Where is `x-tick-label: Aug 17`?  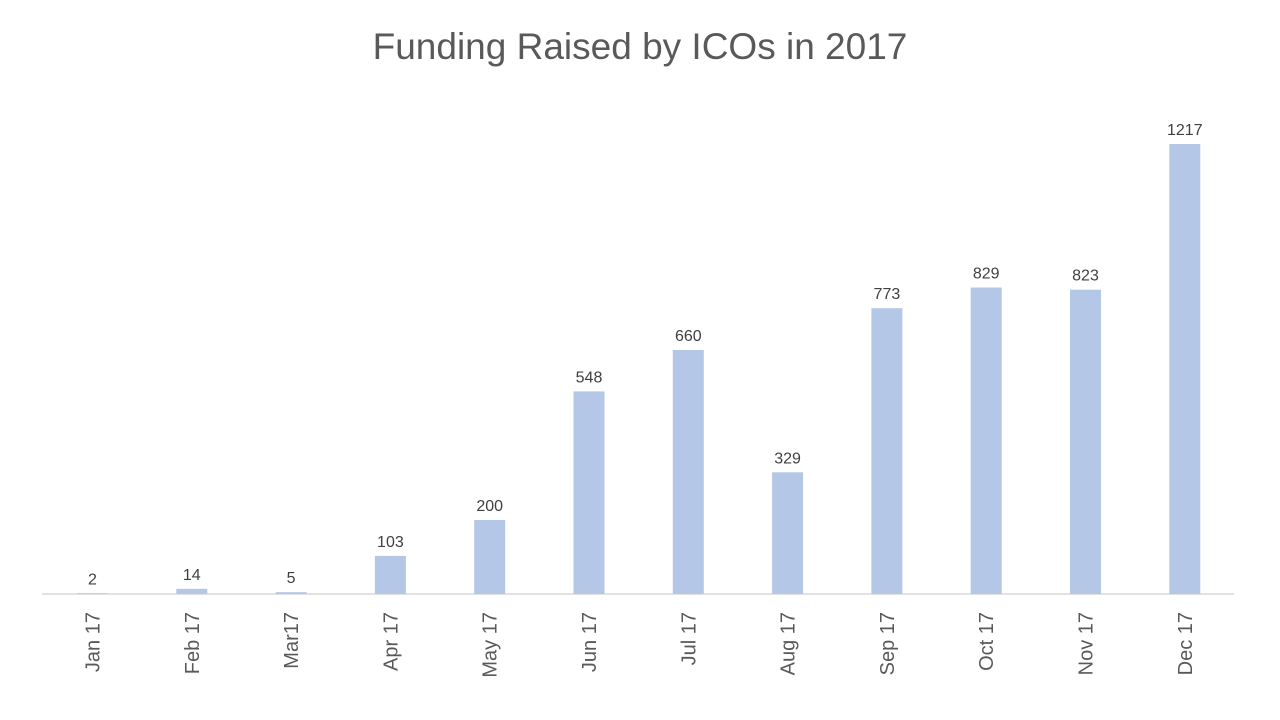
x-tick-label: Aug 17 is located at coordinates (789, 643).